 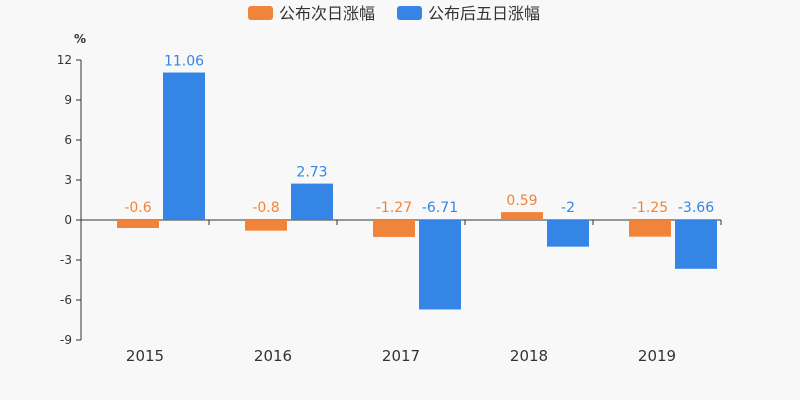 What do you see at coordinates (484, 13) in the screenshot?
I see `legend-label-1: 公布后五日涨幅` at bounding box center [484, 13].